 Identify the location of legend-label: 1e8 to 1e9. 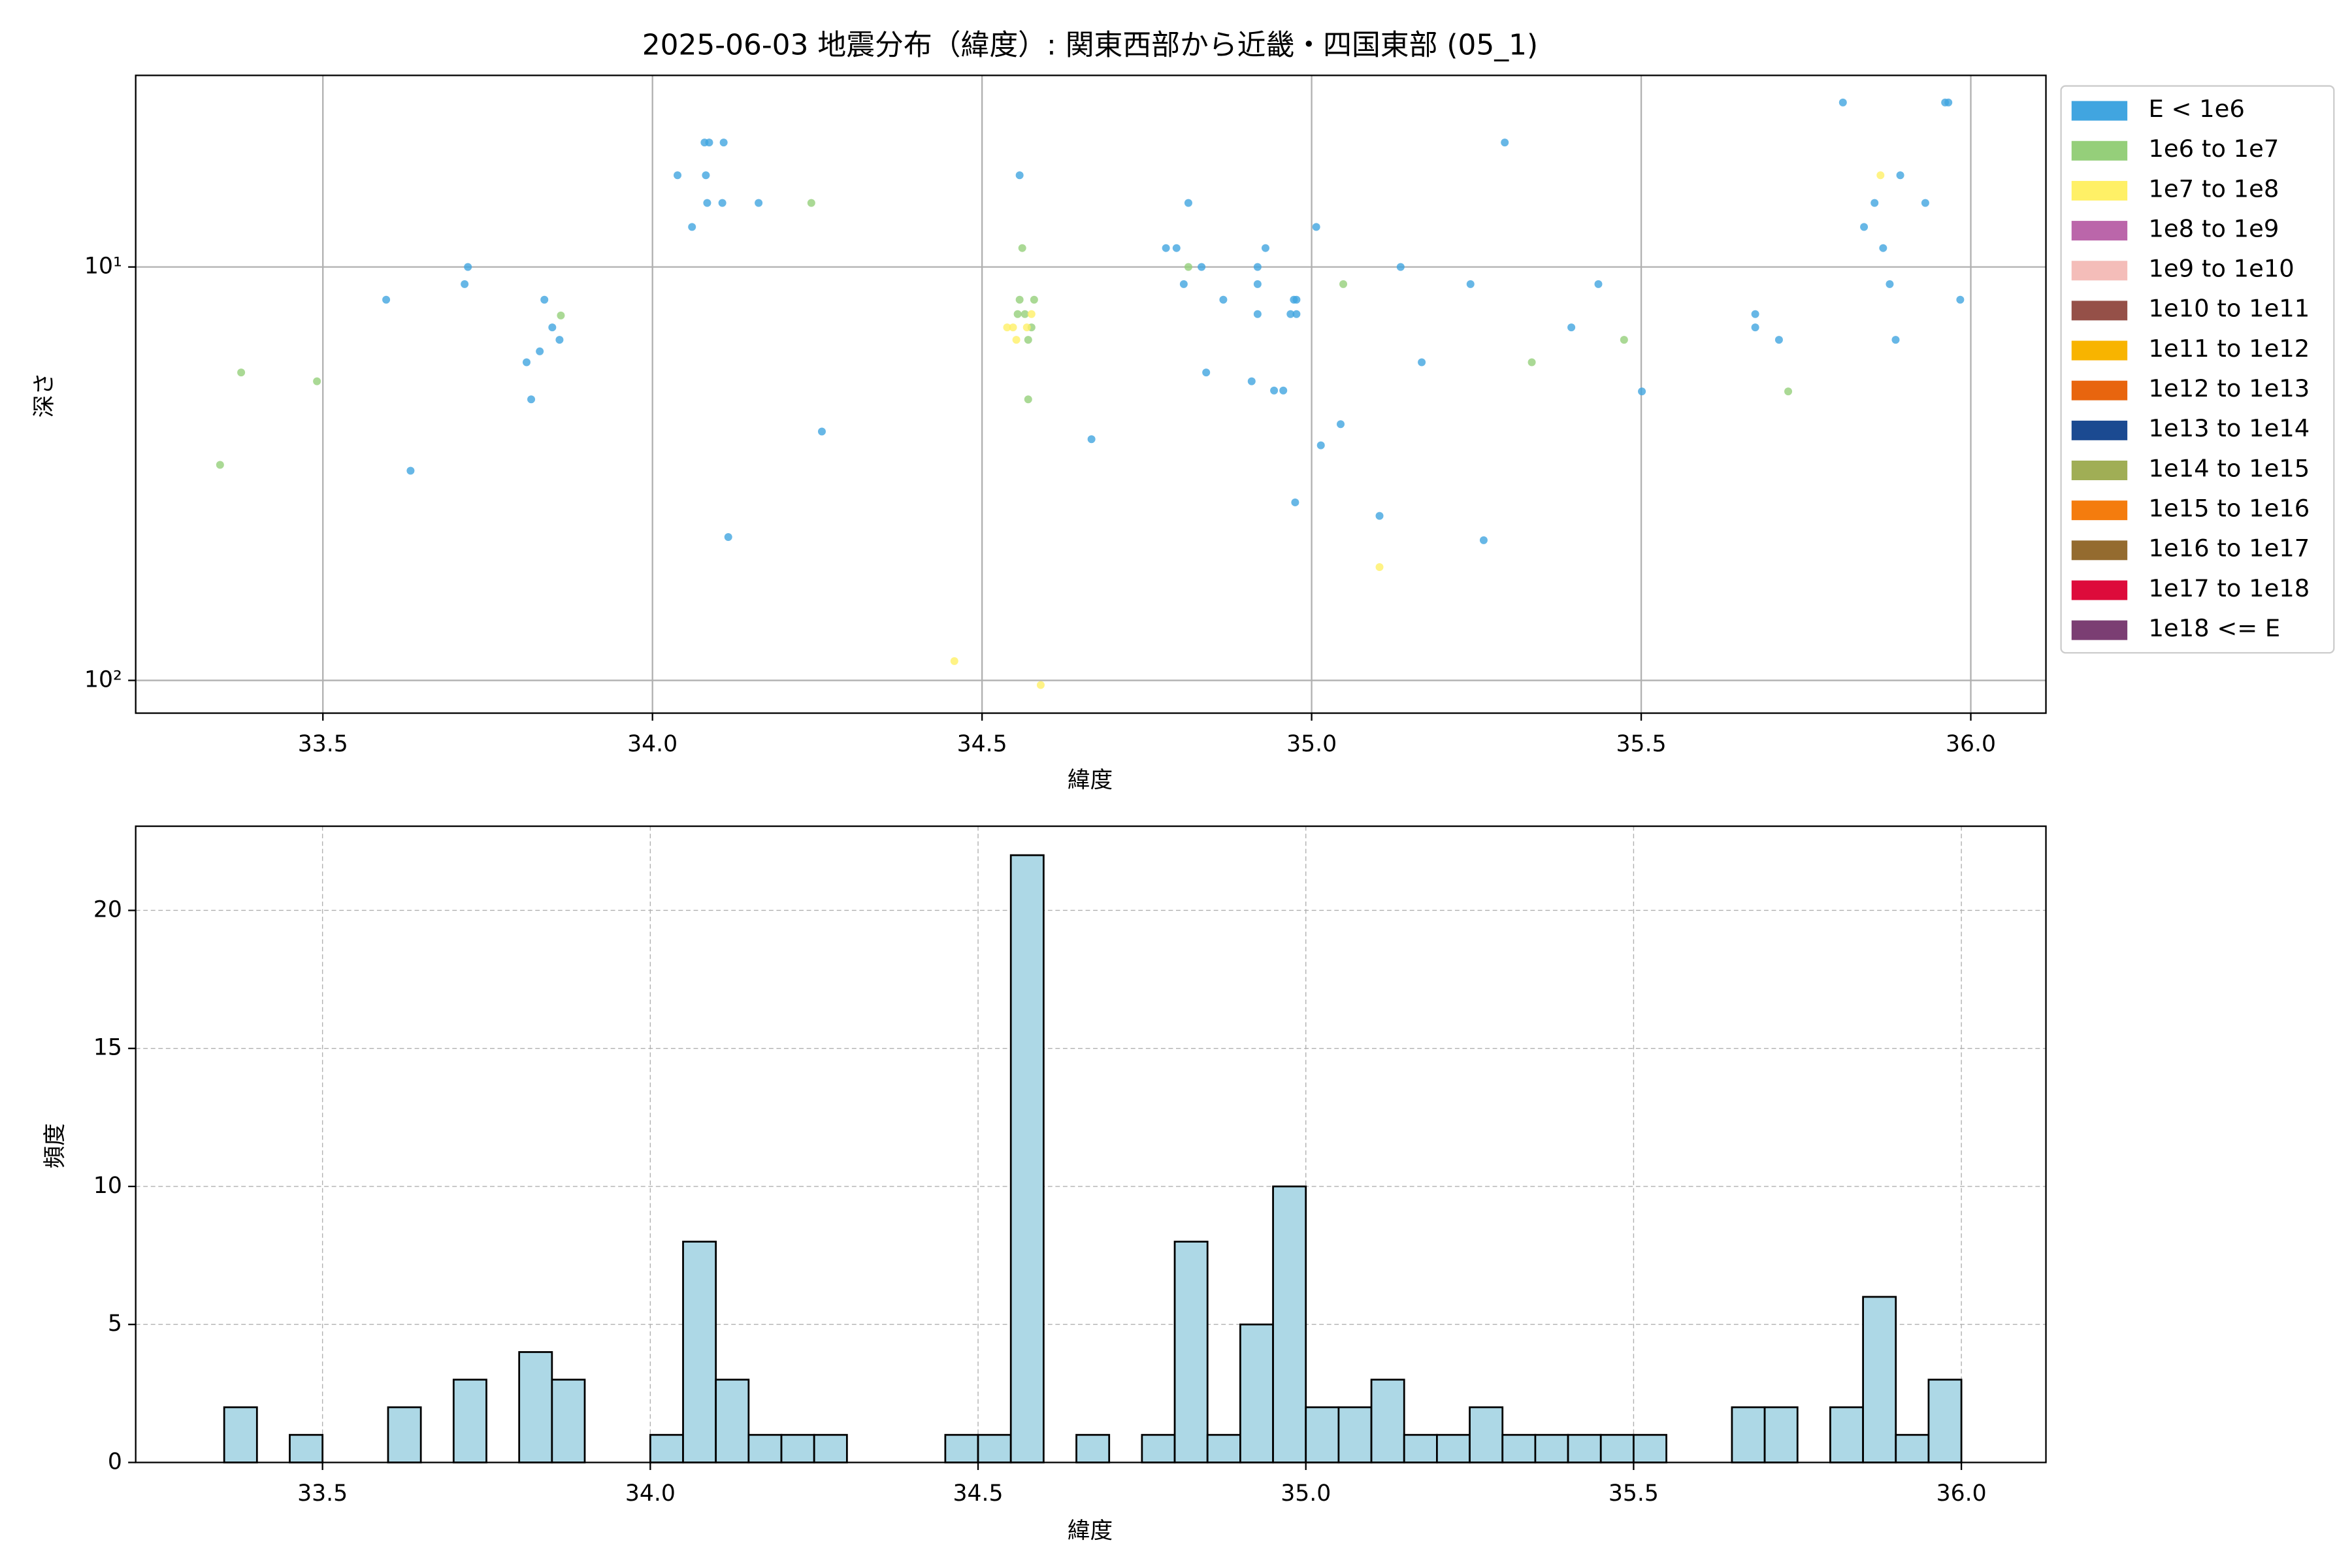
(2213, 228).